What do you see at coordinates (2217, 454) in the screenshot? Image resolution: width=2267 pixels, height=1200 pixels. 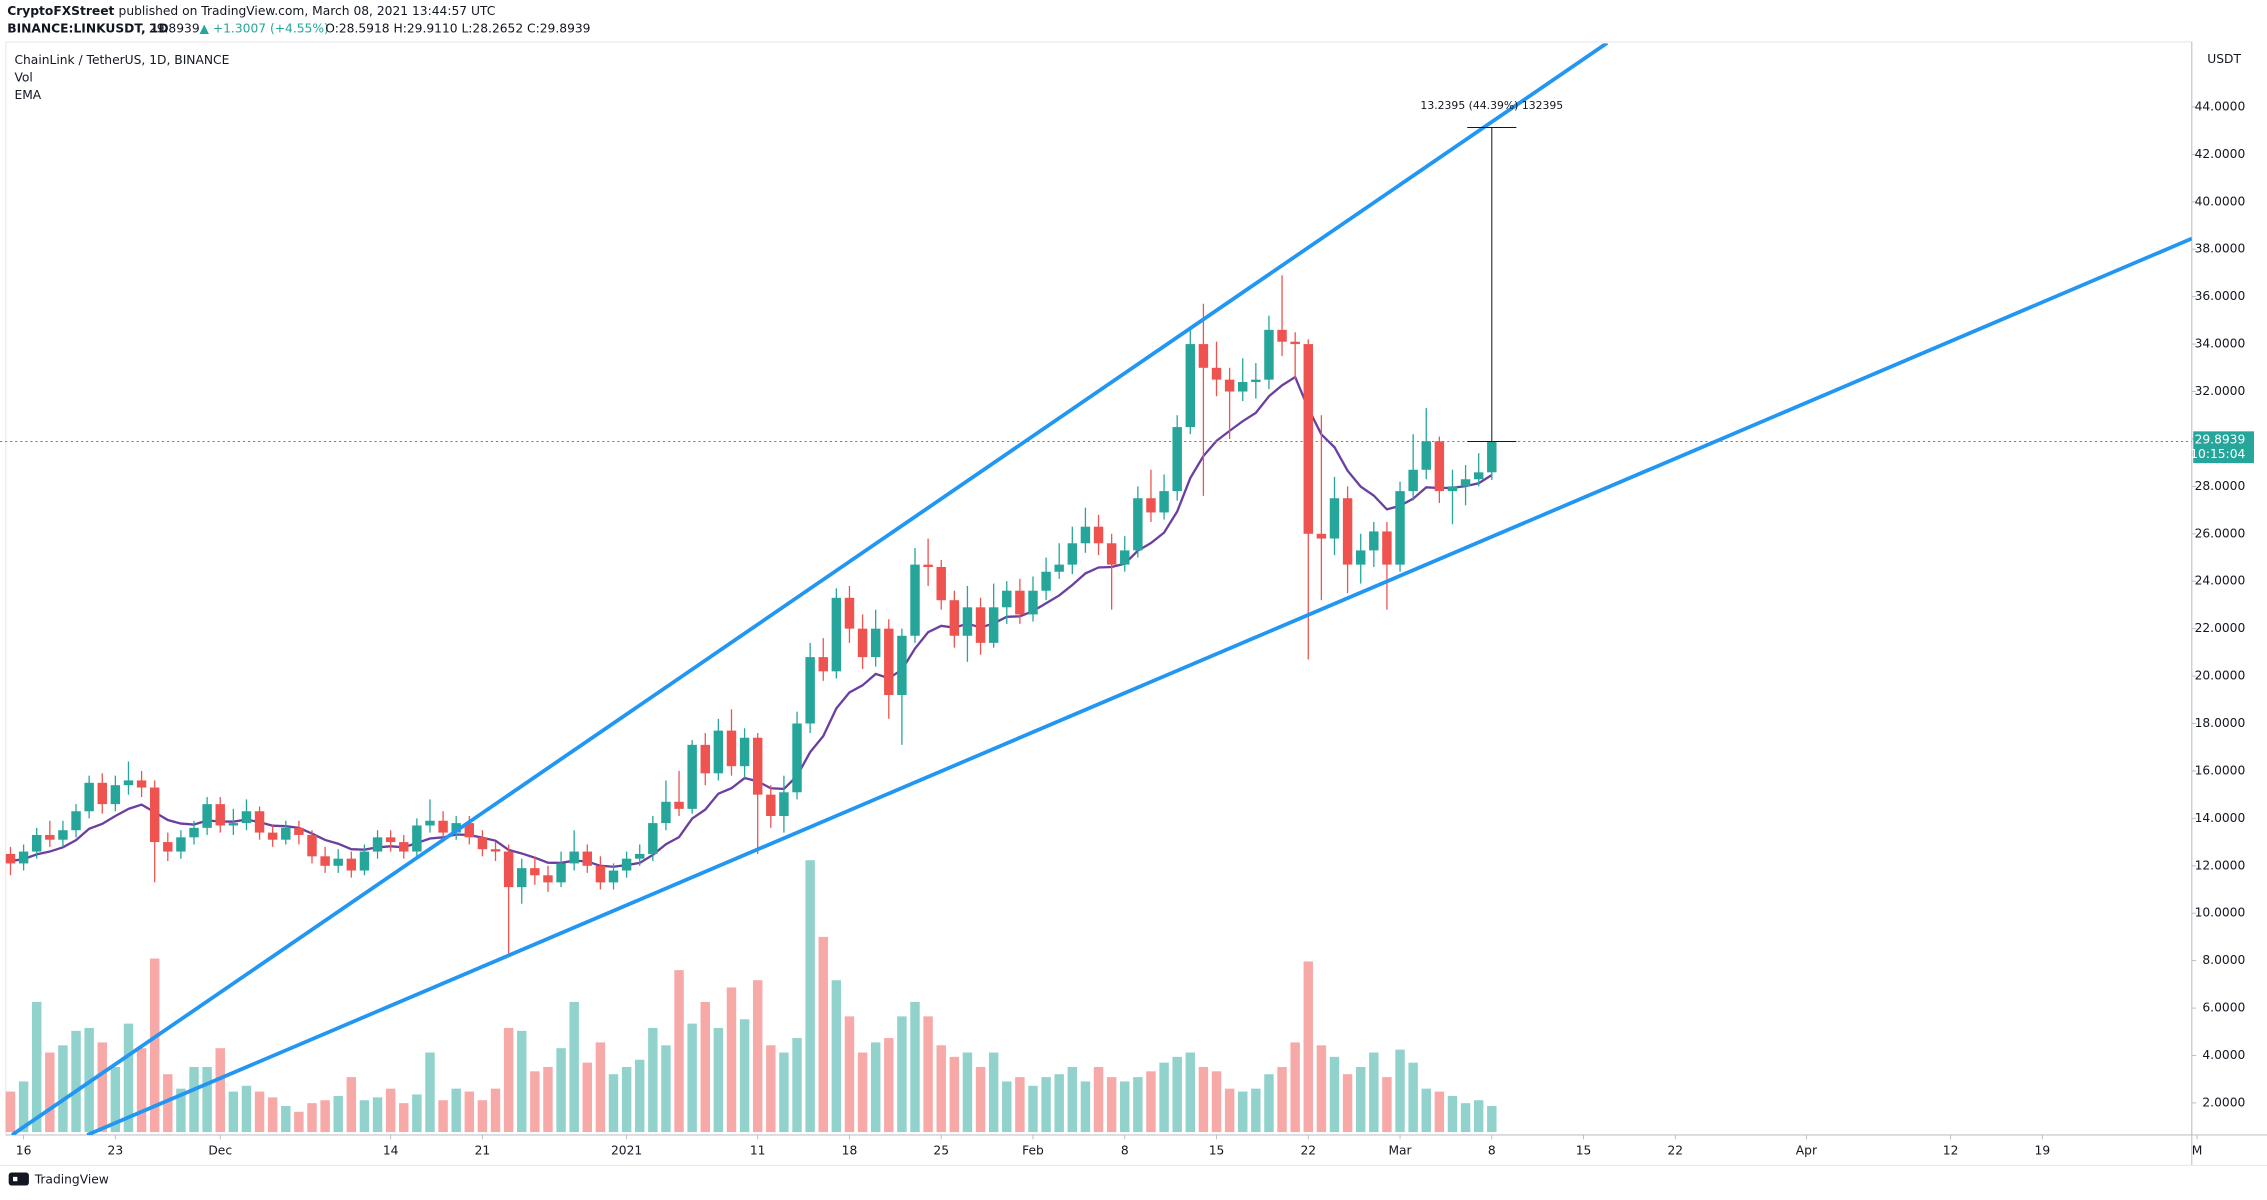 I see `countdown: 10:15:04` at bounding box center [2217, 454].